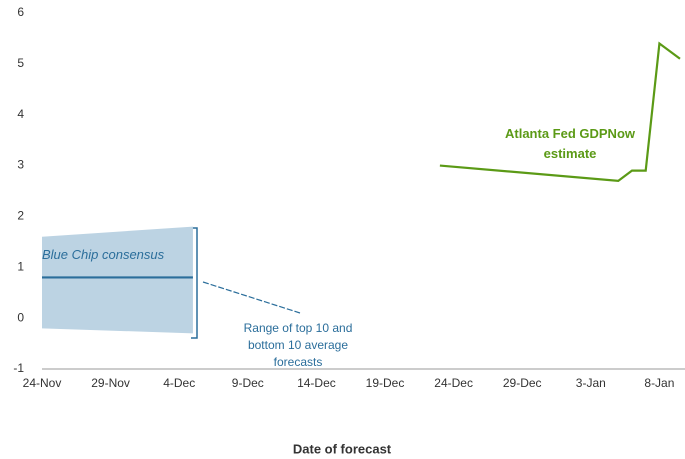  Describe the element at coordinates (20, 165) in the screenshot. I see `y-tick-label: 3` at that location.